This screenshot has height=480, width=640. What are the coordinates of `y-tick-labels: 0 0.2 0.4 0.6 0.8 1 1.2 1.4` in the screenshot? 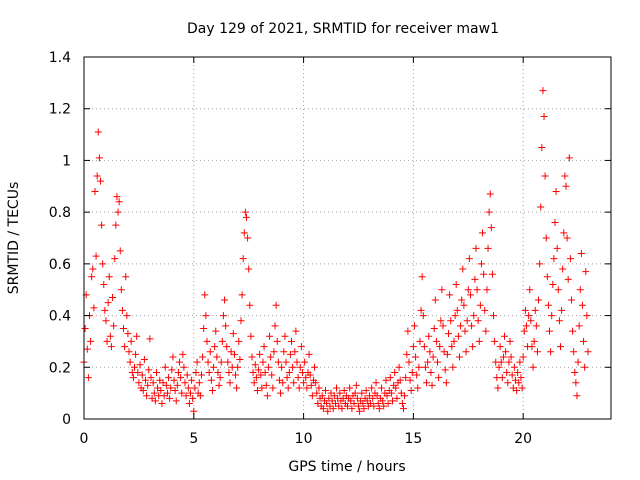 It's located at (60, 239).